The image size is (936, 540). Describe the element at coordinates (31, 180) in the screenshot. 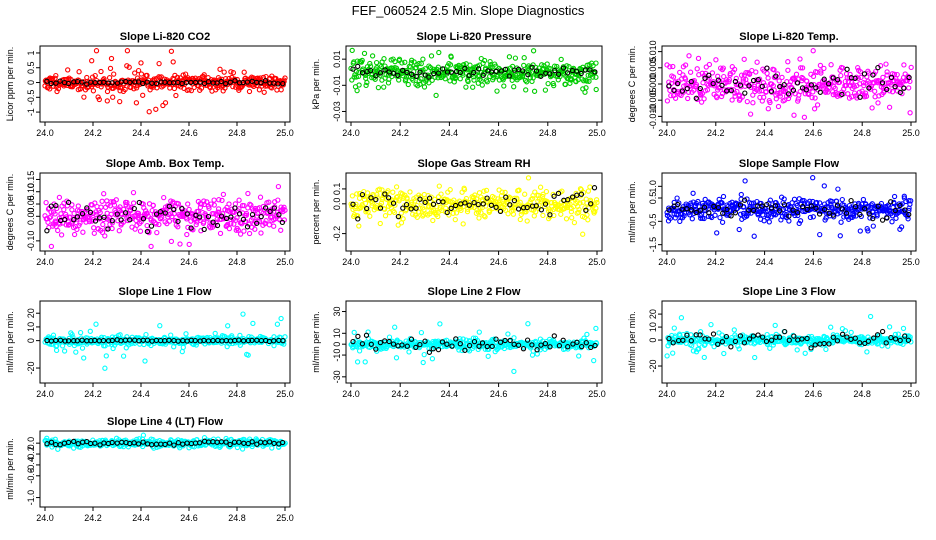

I see `y-tick-label: 0.15` at that location.